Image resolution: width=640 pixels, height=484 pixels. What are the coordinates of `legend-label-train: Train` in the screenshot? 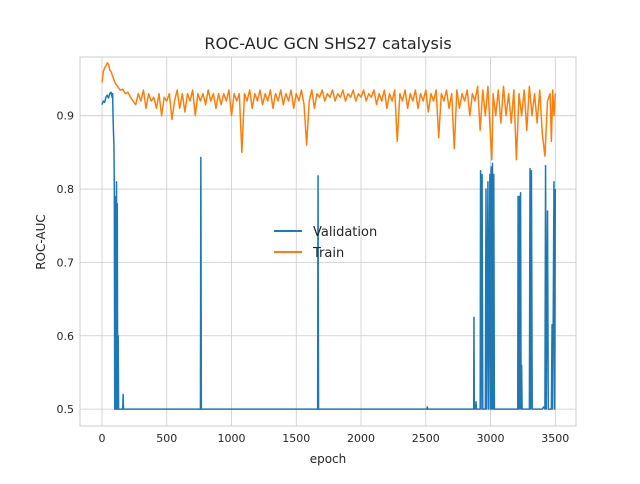 It's located at (328, 253).